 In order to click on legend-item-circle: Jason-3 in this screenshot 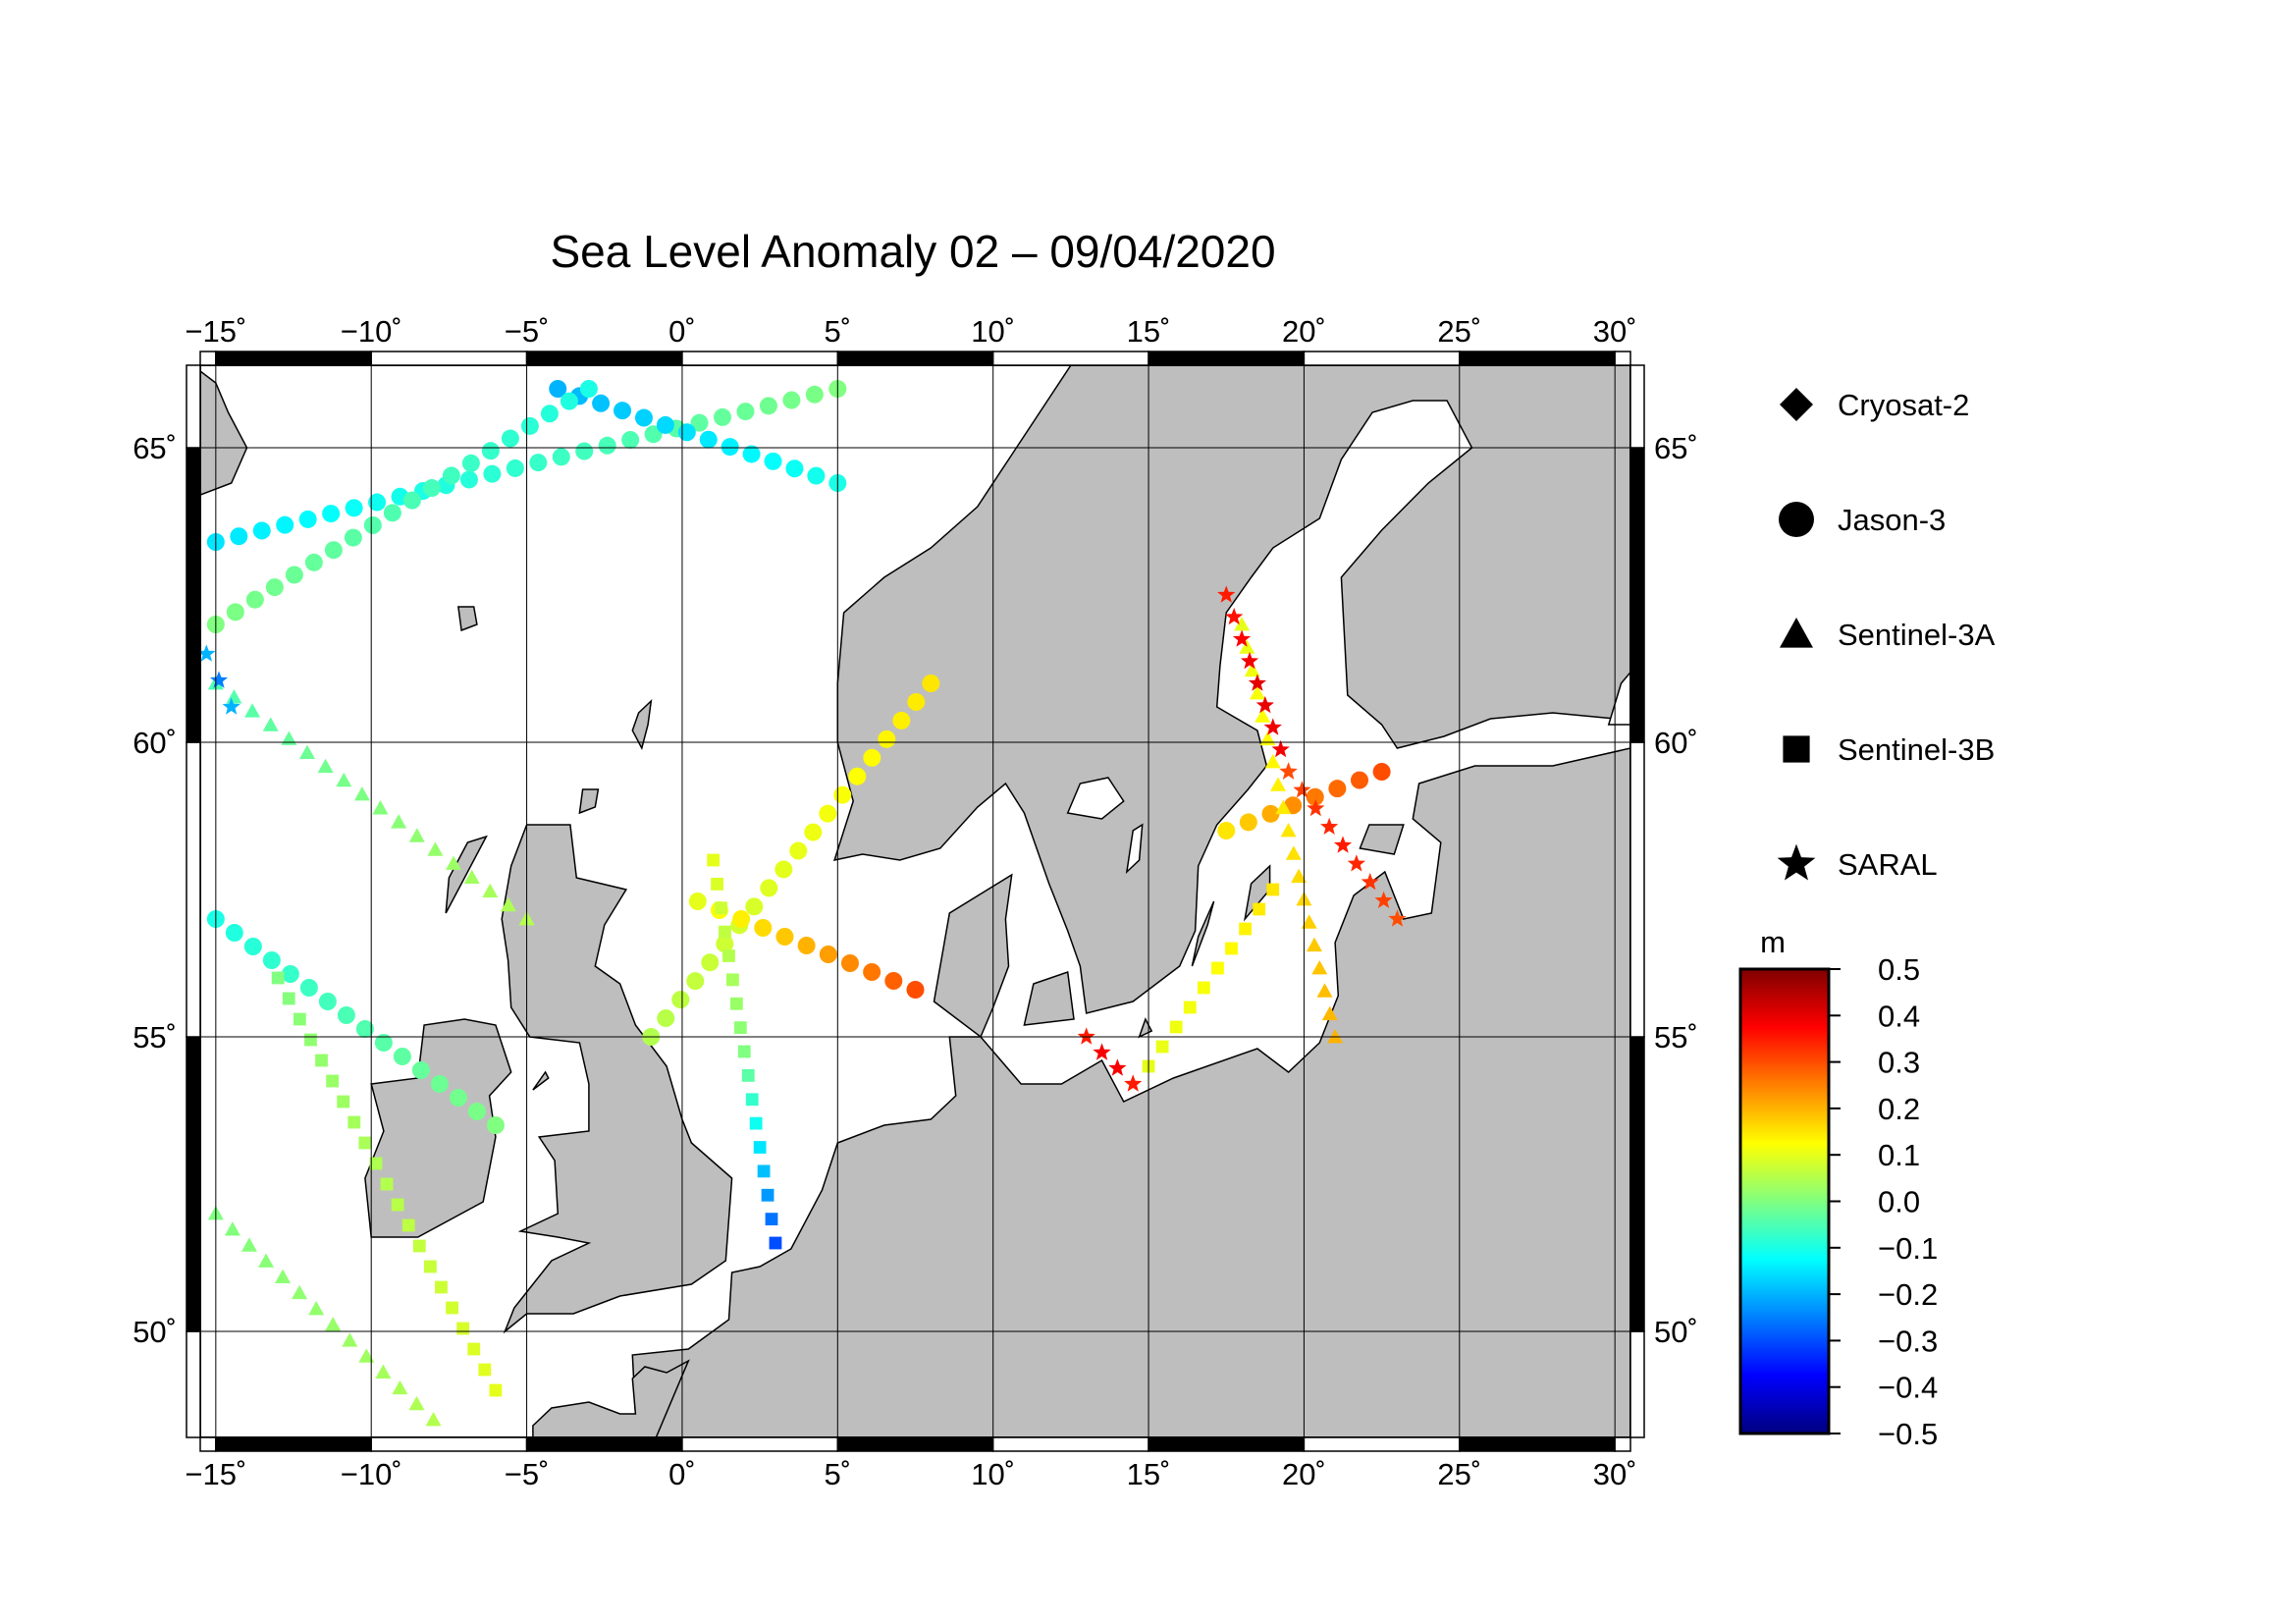, I will do `click(1863, 520)`.